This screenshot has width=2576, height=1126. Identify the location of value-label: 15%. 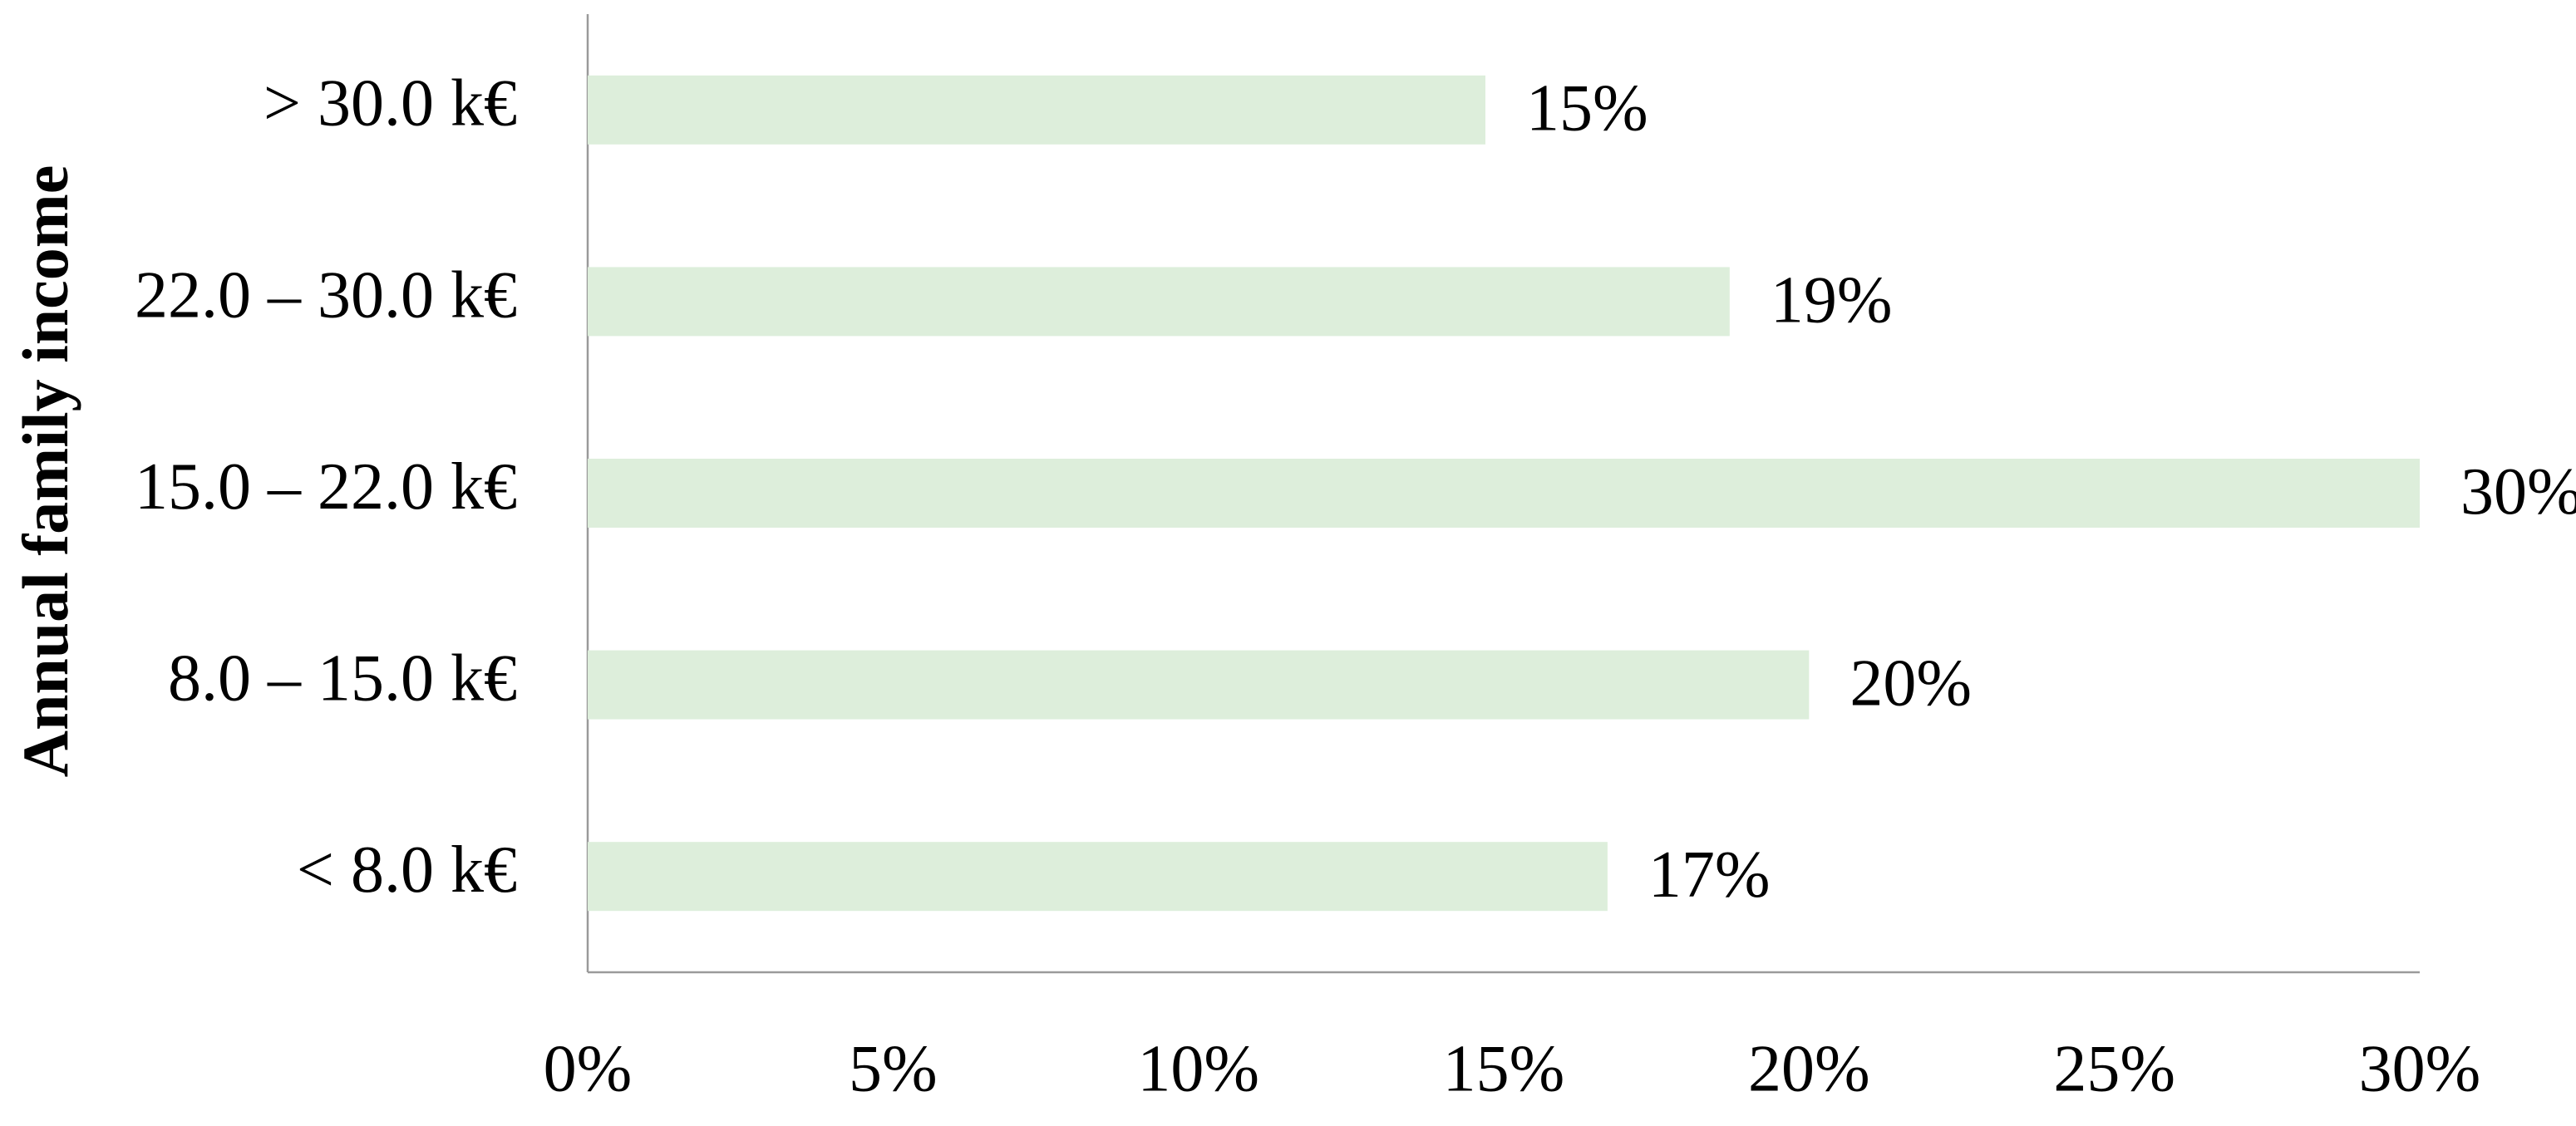
(1587, 108).